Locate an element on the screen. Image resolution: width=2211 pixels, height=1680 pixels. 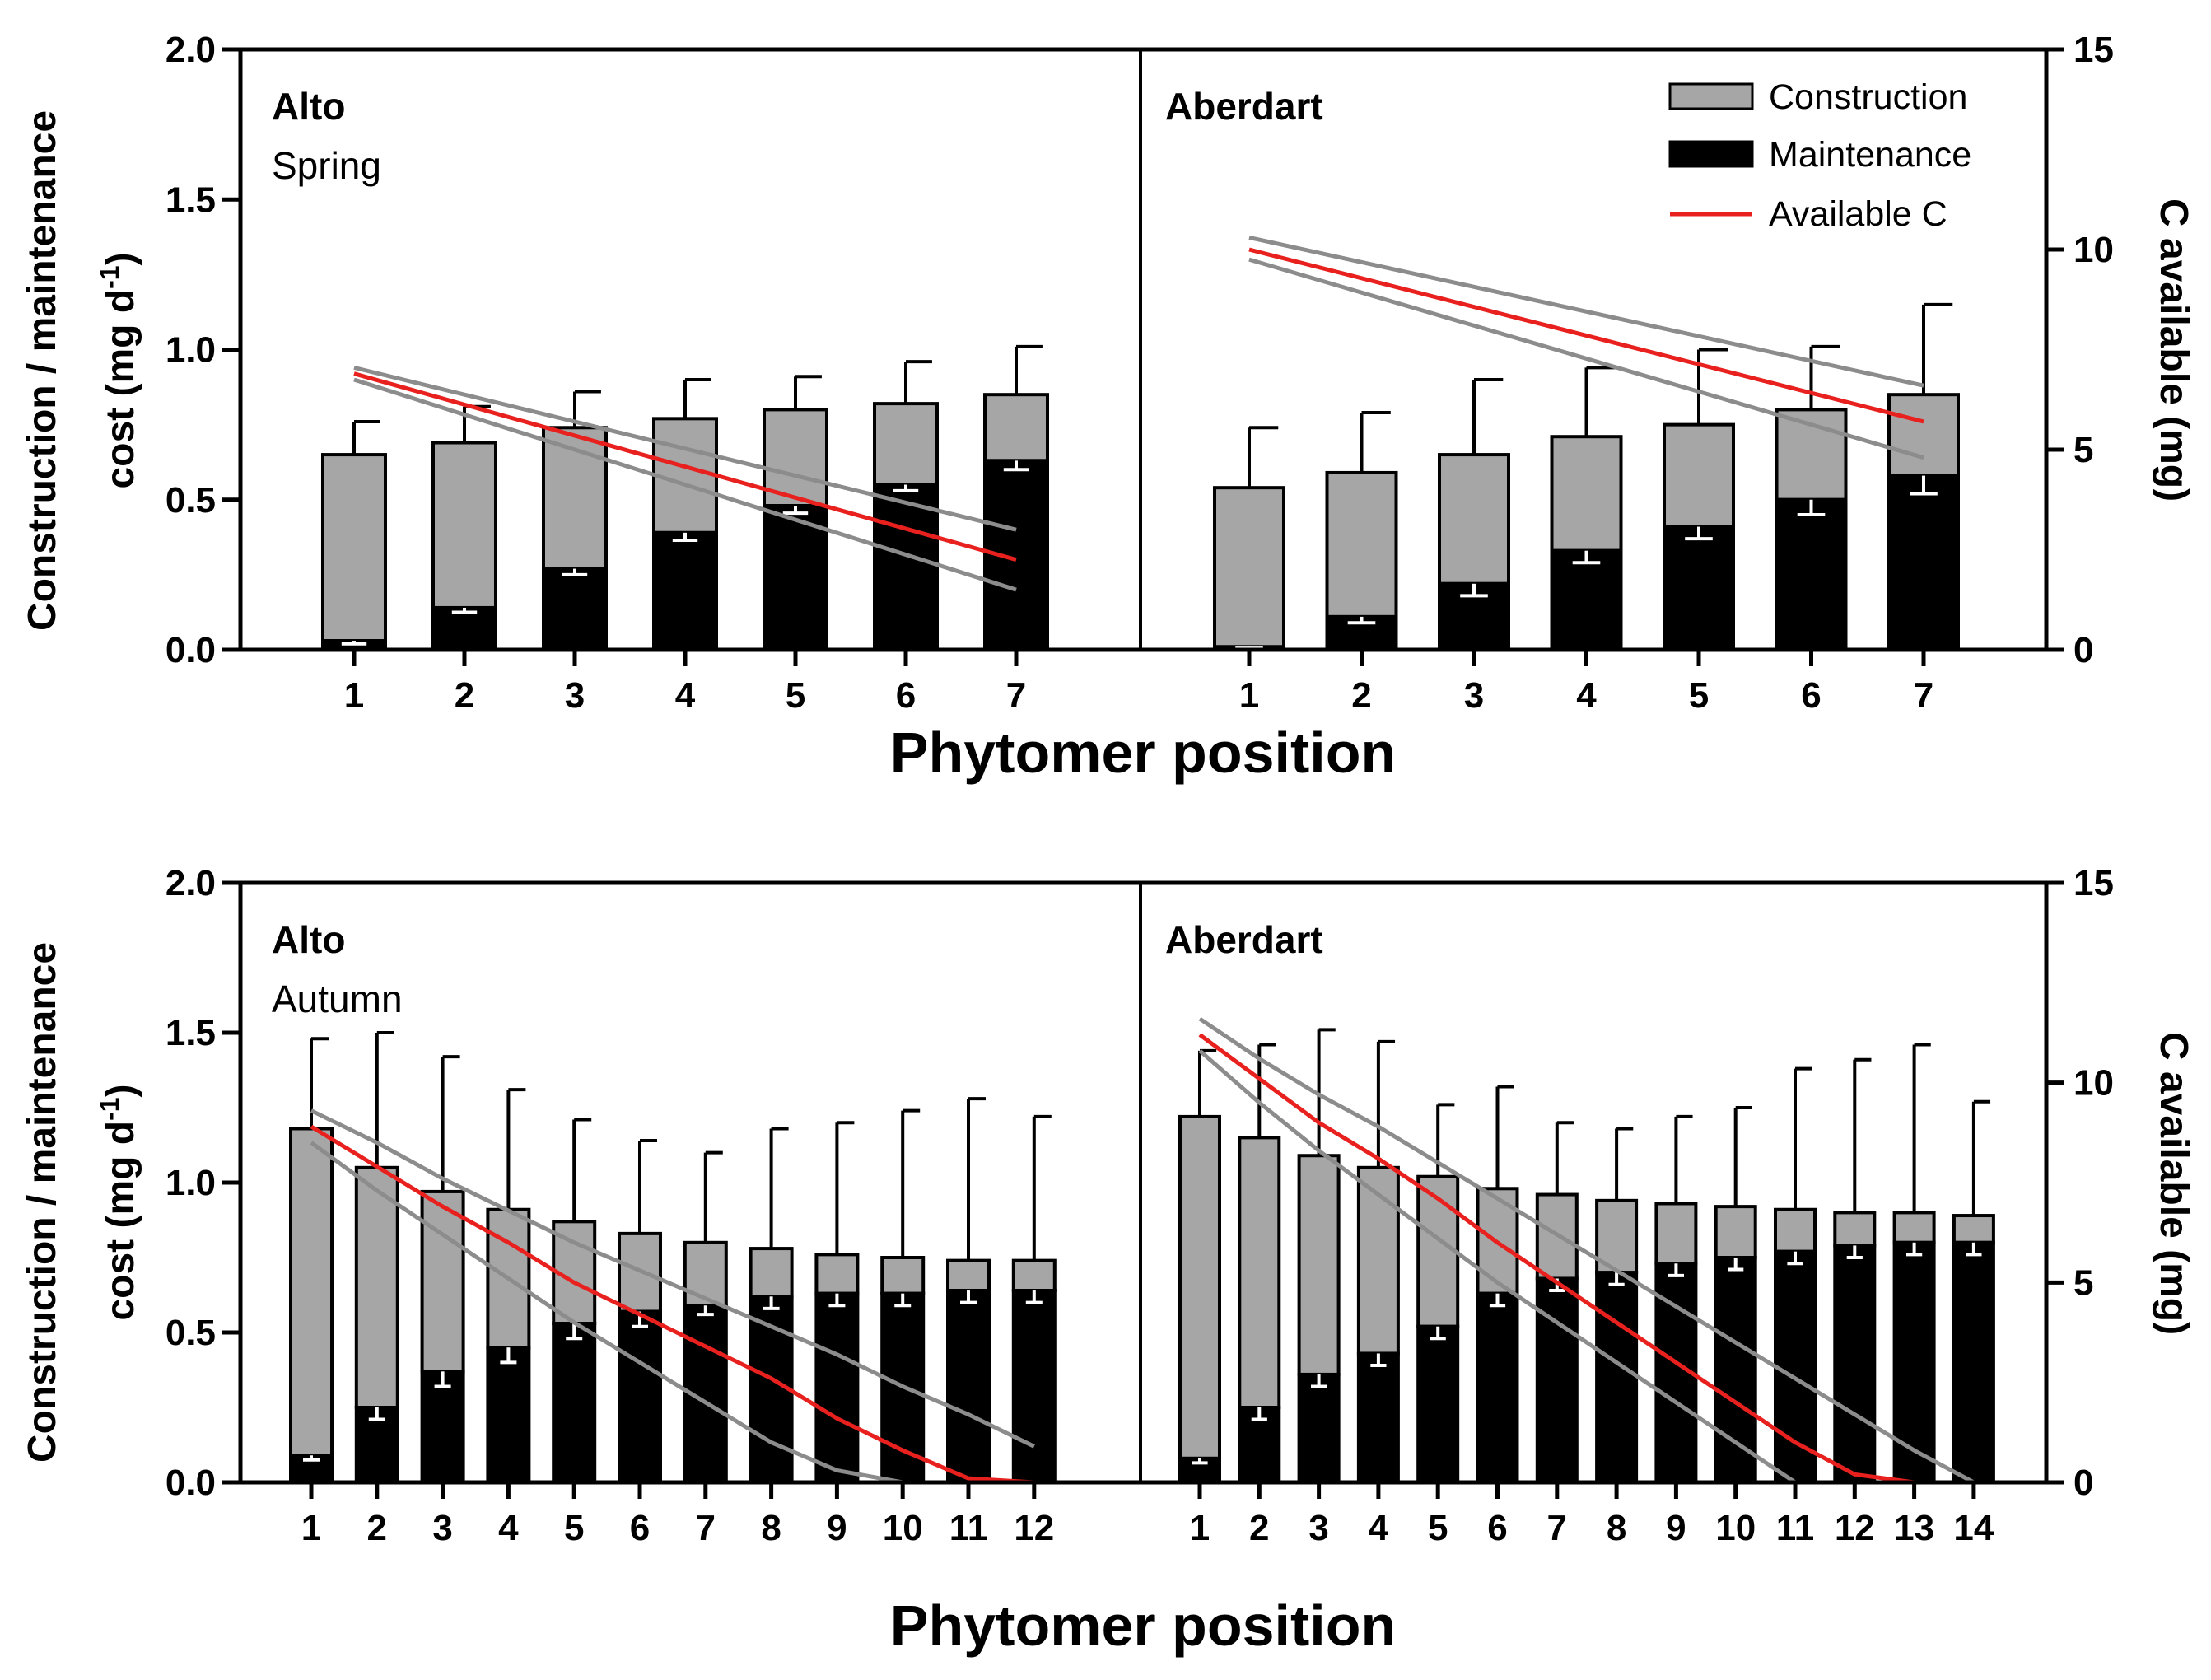
top-left-season: Spring is located at coordinates (326, 165).